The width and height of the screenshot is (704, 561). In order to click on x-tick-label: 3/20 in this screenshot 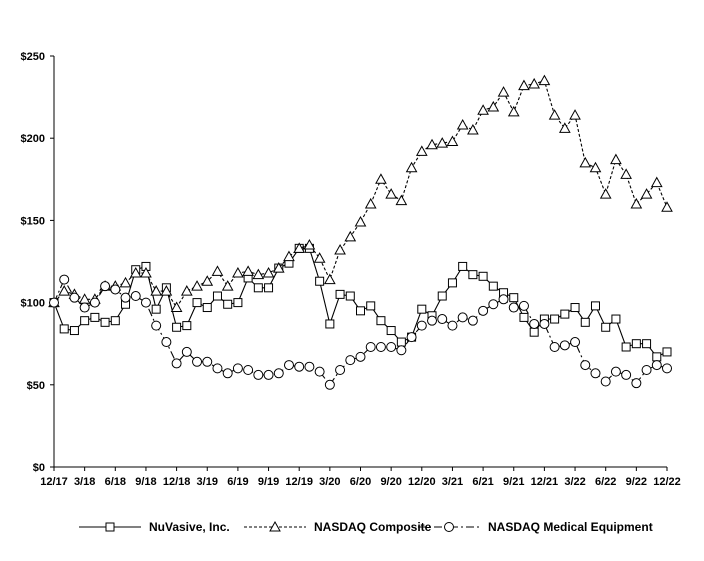, I will do `click(329, 482)`.